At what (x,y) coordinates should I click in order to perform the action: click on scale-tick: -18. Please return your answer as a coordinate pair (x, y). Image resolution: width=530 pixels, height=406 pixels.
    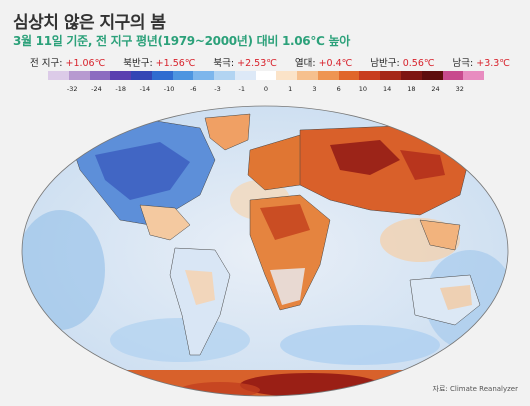
    Looking at the image, I should click on (120, 89).